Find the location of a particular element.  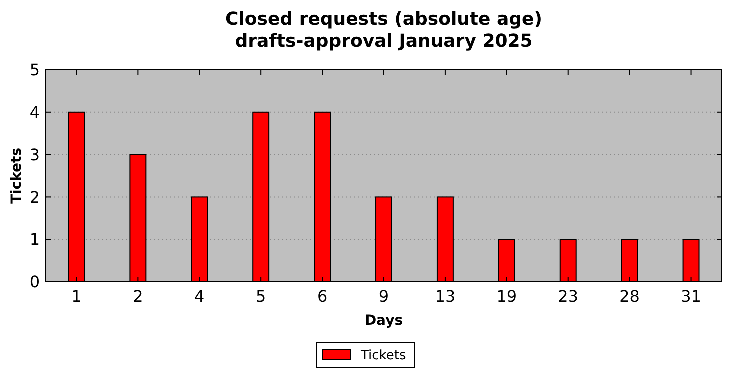

x-tick-label: 6 is located at coordinates (322, 296).